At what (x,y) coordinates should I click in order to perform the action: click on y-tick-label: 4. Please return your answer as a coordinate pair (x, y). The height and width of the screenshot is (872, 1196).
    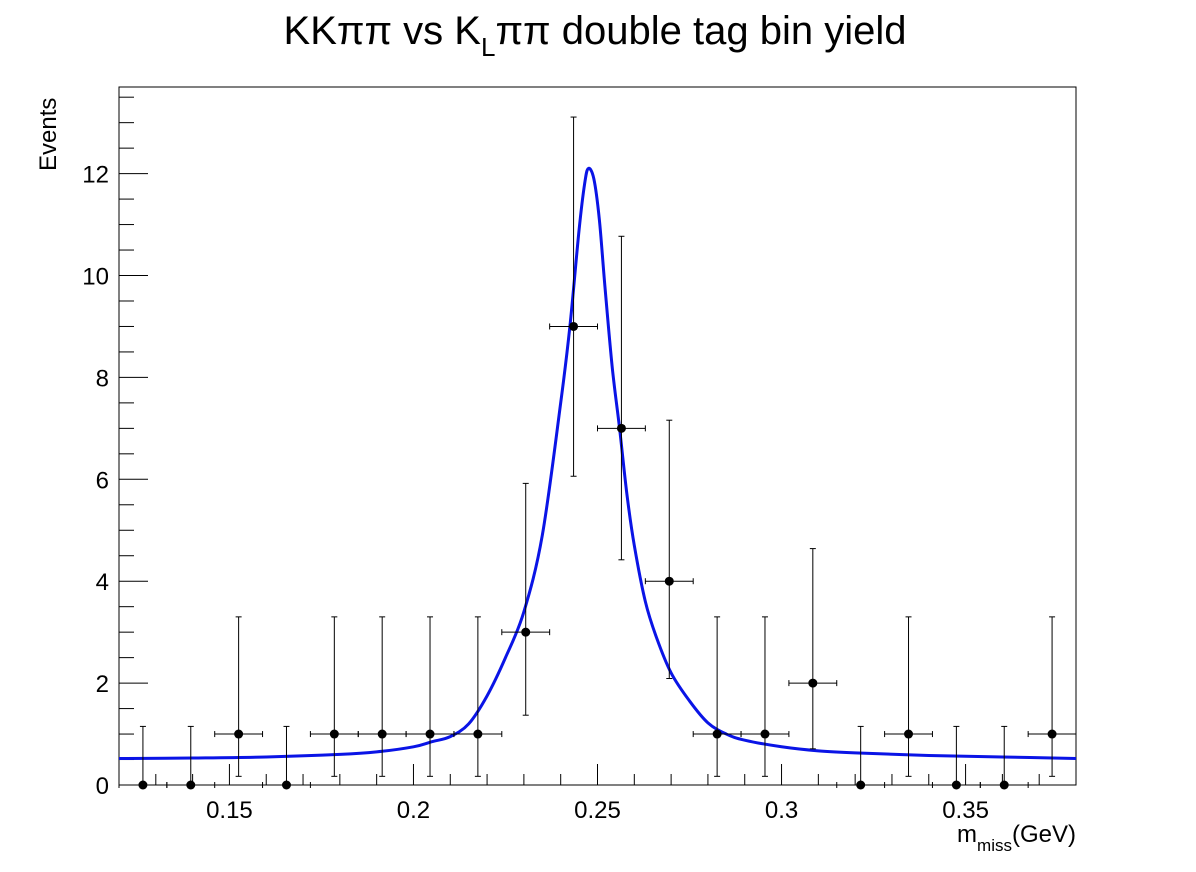
    Looking at the image, I should click on (102, 582).